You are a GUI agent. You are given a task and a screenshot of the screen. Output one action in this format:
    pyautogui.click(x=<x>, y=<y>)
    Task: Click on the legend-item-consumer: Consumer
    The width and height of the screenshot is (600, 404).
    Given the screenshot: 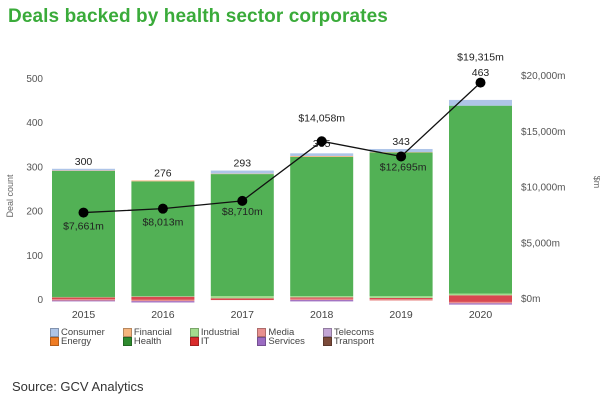 What is the action you would take?
    pyautogui.click(x=77, y=332)
    